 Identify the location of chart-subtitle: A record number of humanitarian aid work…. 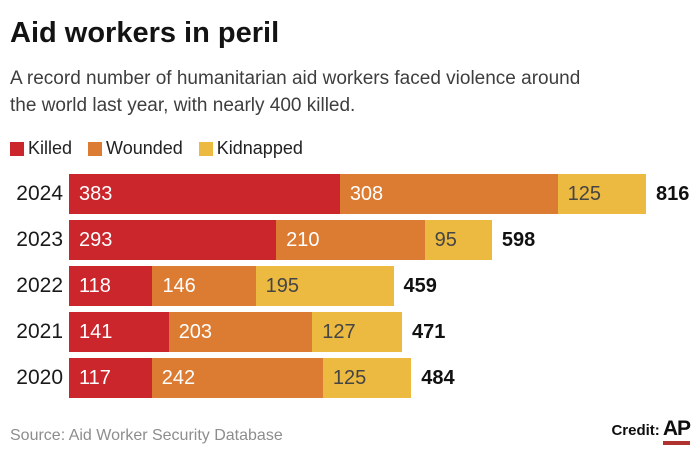
(350, 92).